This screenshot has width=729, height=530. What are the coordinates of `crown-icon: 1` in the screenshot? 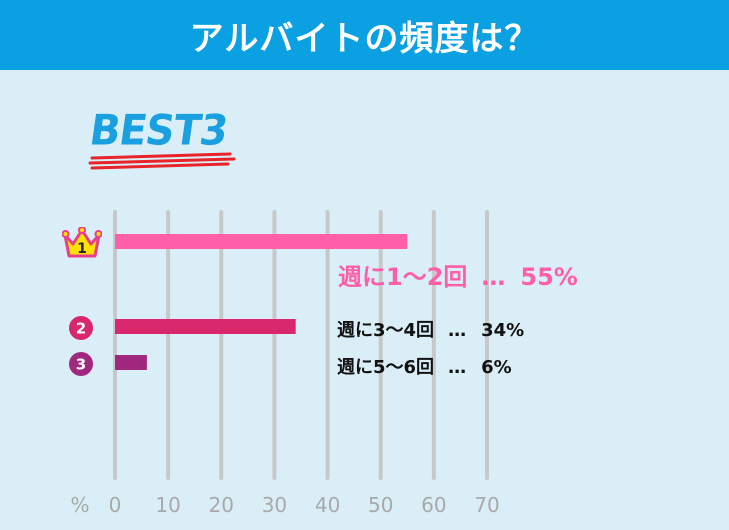 It's located at (82, 242).